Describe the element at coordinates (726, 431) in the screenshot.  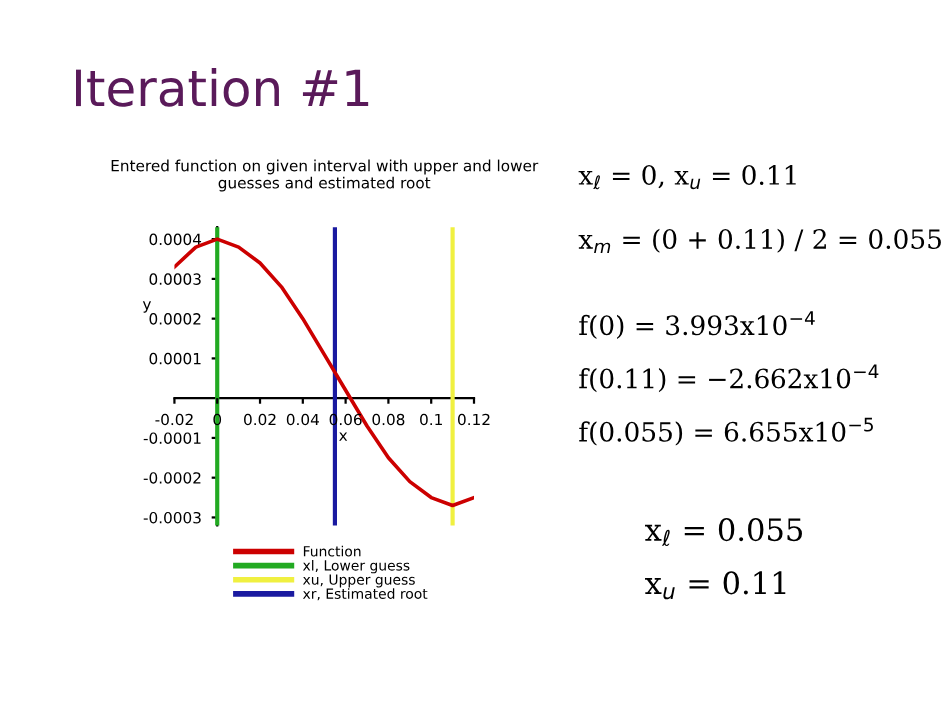
I see `text: f(0.055) = 6.655x10$^{−5}$` at that location.